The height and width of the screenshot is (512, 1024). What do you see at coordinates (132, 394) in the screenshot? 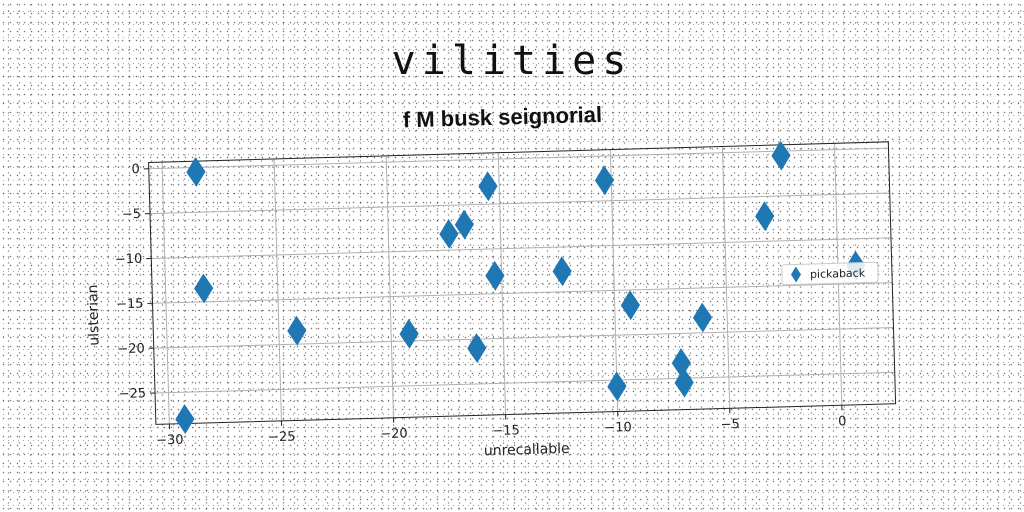
I see `y-tick-label: −25` at bounding box center [132, 394].